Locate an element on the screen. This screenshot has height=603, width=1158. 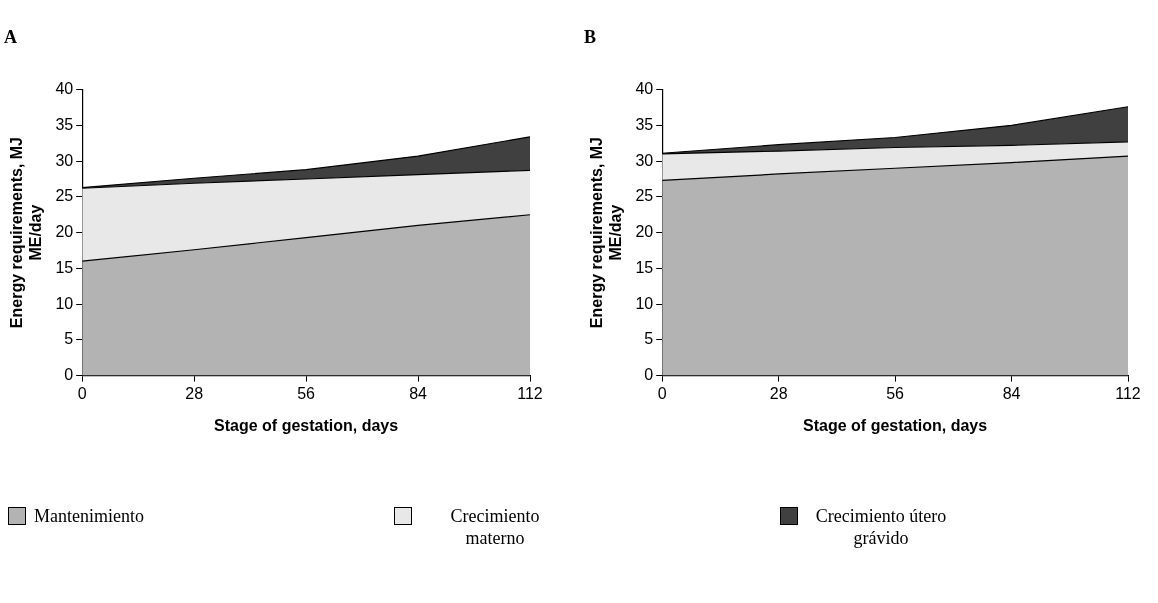
legend-label: Crecimiento materno is located at coordinates (495, 527).